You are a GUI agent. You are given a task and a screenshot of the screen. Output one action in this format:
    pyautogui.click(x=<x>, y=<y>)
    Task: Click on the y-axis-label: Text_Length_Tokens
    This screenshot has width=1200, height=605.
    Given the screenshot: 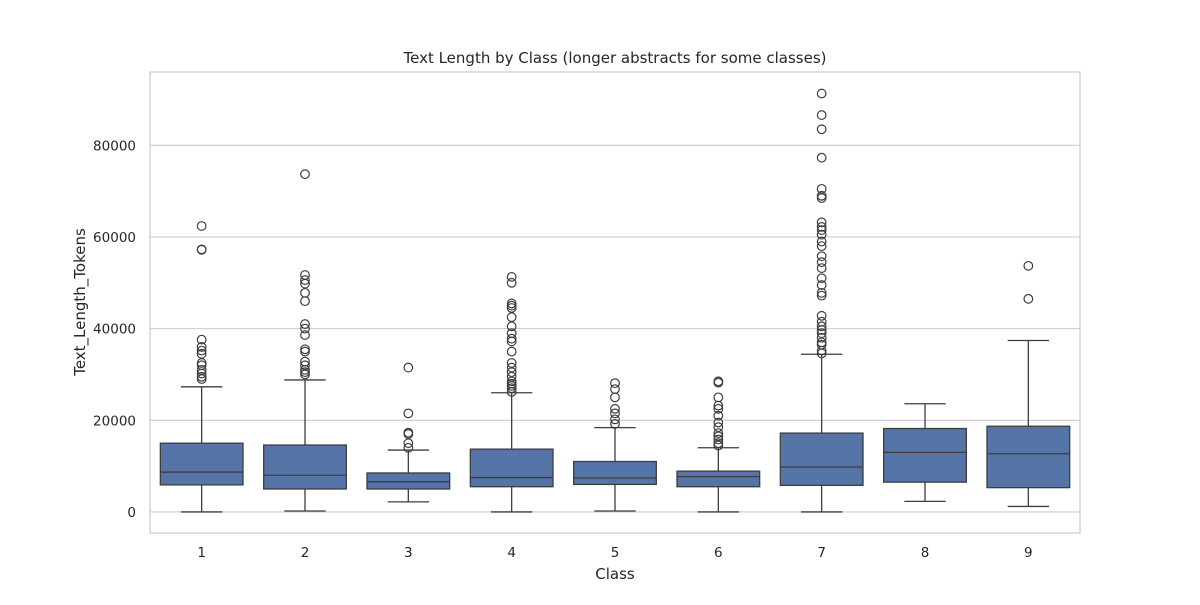 What is the action you would take?
    pyautogui.click(x=80, y=302)
    